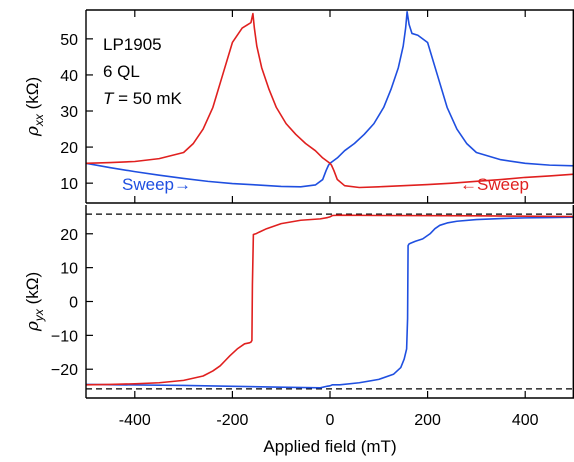 The height and width of the screenshot is (462, 574). I want to click on x-tick-label: -400, so click(135, 420).